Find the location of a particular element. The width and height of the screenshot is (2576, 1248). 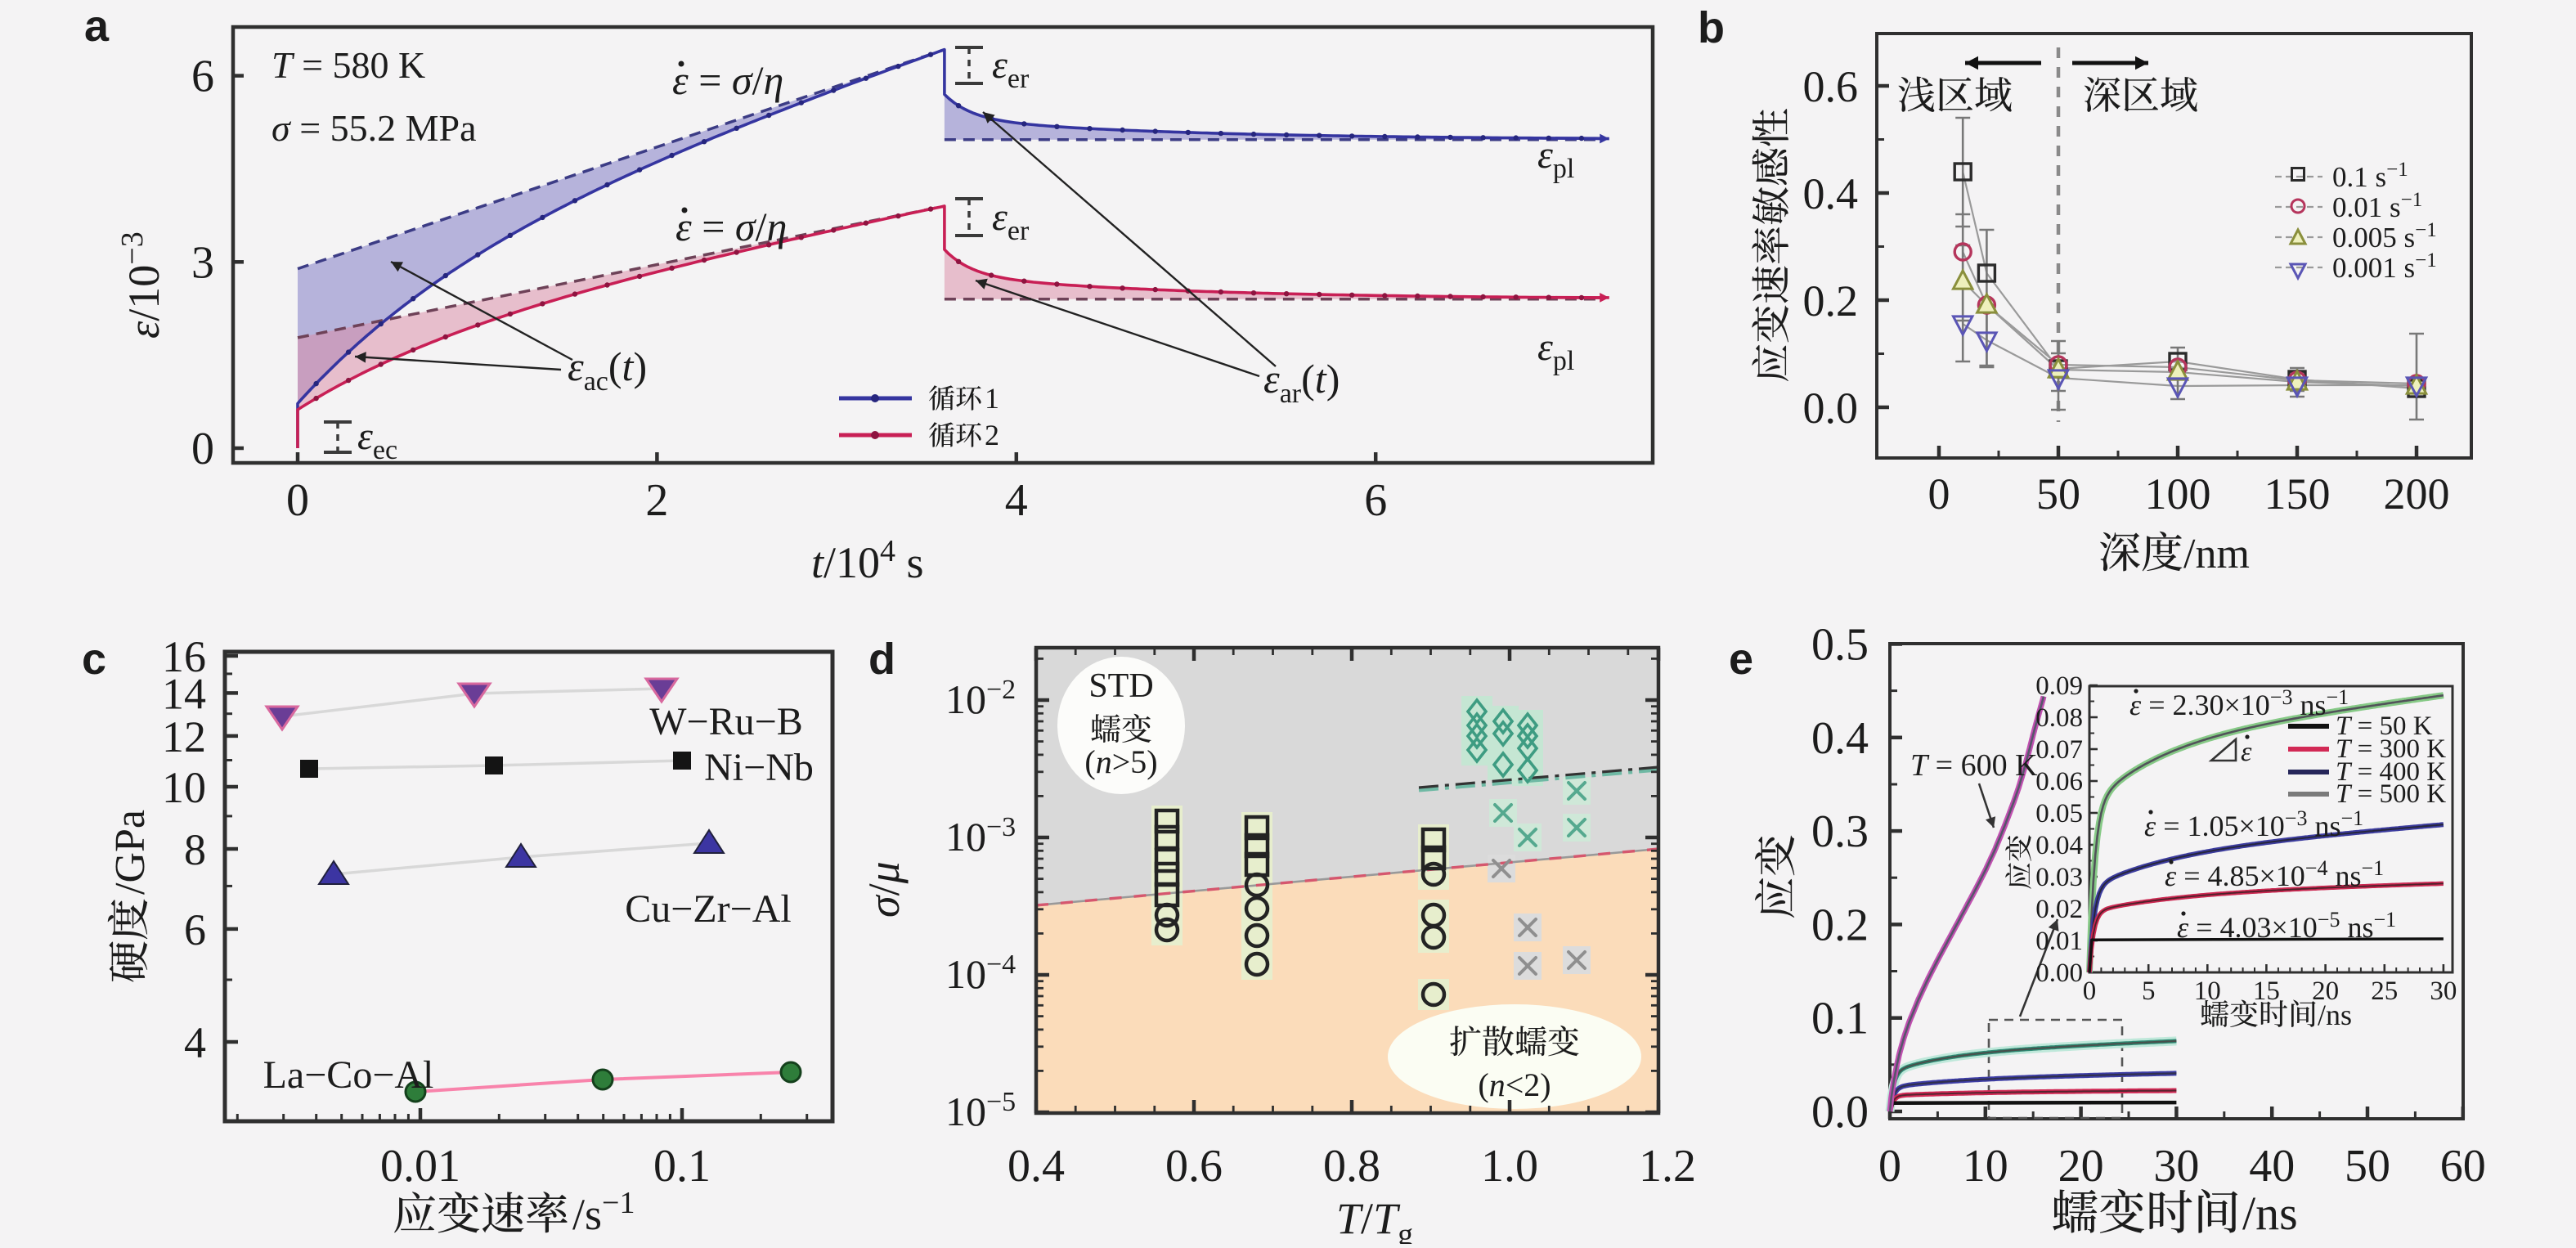

svg-text: T = 580 K is located at coordinates (348, 65).